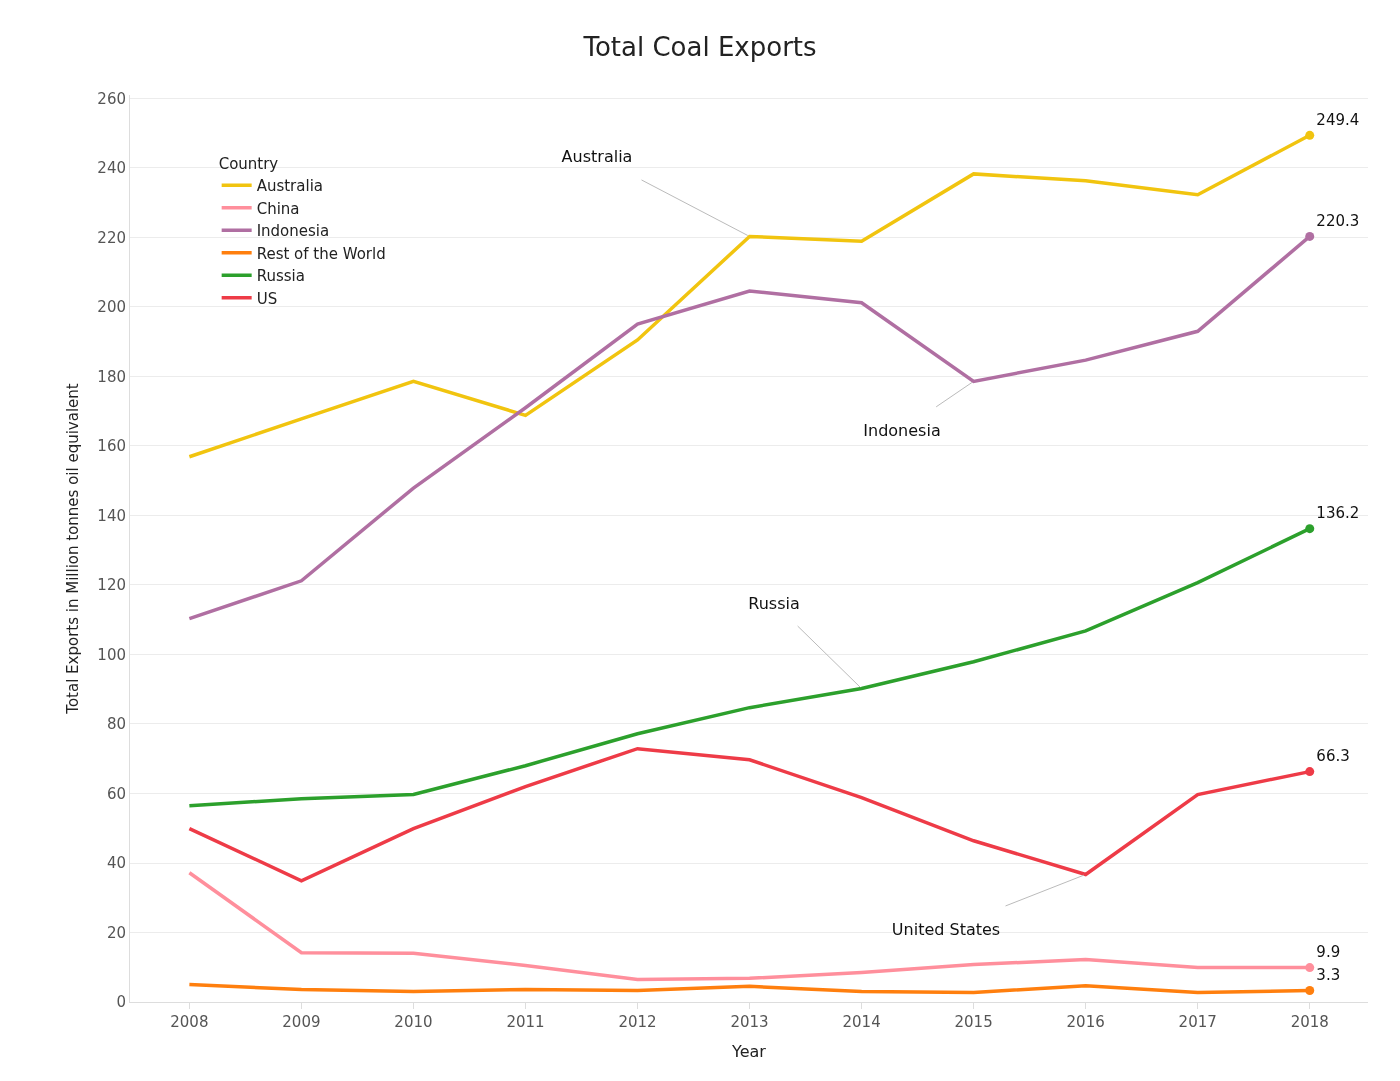 The width and height of the screenshot is (1400, 1081). What do you see at coordinates (1197, 1022) in the screenshot?
I see `x-tick-label: 2017` at bounding box center [1197, 1022].